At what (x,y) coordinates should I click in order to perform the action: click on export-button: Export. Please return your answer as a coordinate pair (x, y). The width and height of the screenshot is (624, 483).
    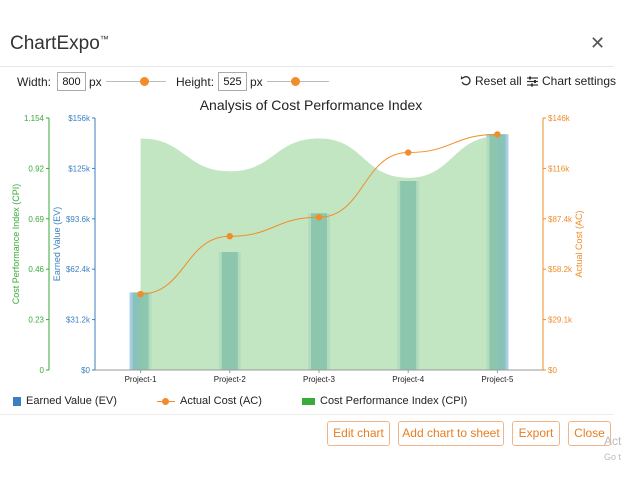
    Looking at the image, I should click on (536, 433).